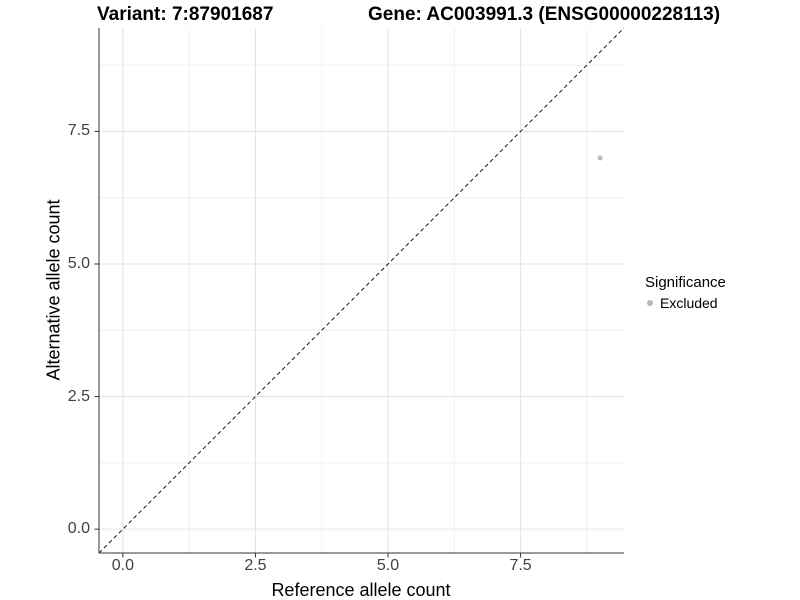 Image resolution: width=800 pixels, height=600 pixels. What do you see at coordinates (520, 565) in the screenshot?
I see `x-tick-label: 7.5` at bounding box center [520, 565].